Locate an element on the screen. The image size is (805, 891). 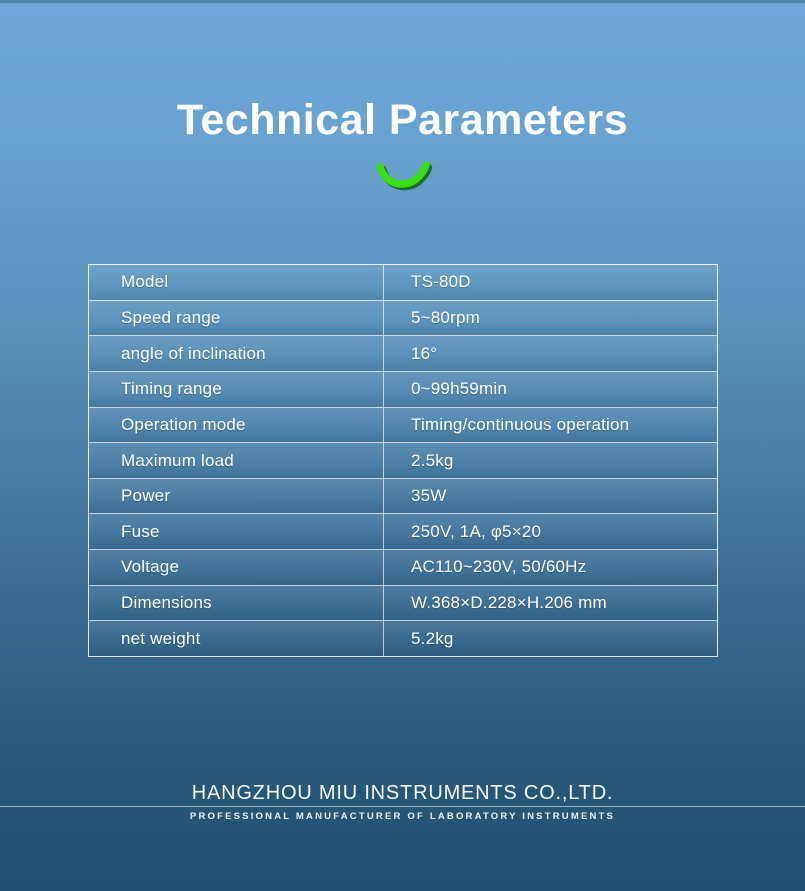
spec-label: Fuse is located at coordinates (236, 532).